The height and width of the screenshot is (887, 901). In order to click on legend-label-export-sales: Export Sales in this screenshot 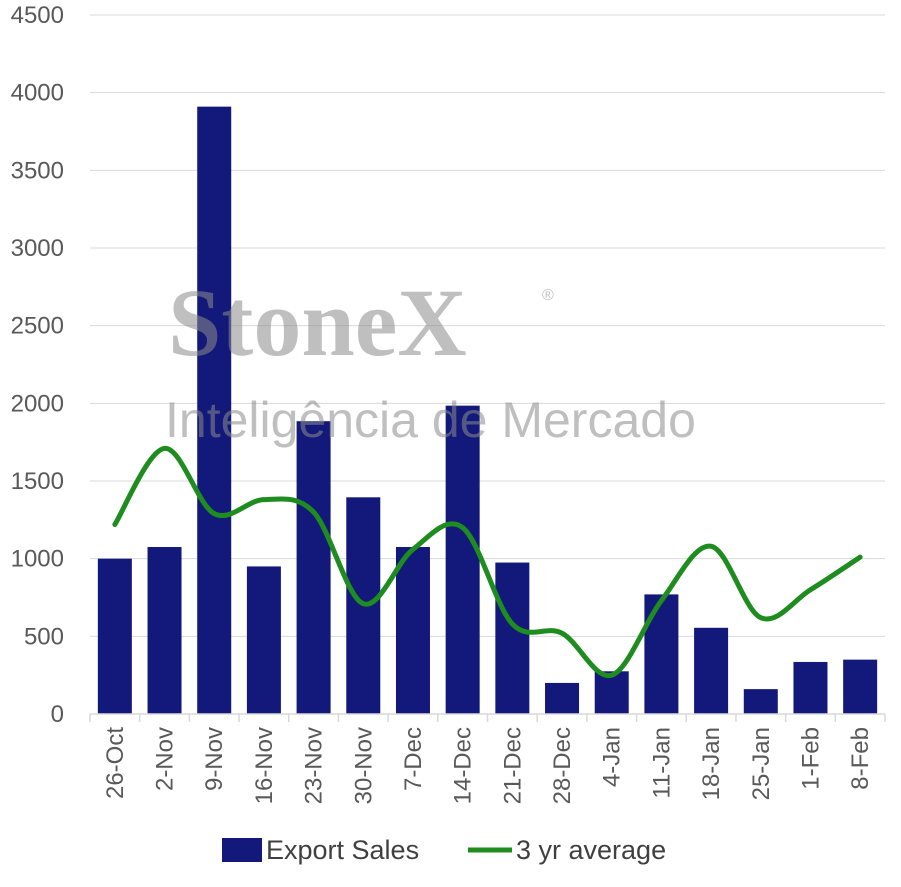, I will do `click(342, 850)`.